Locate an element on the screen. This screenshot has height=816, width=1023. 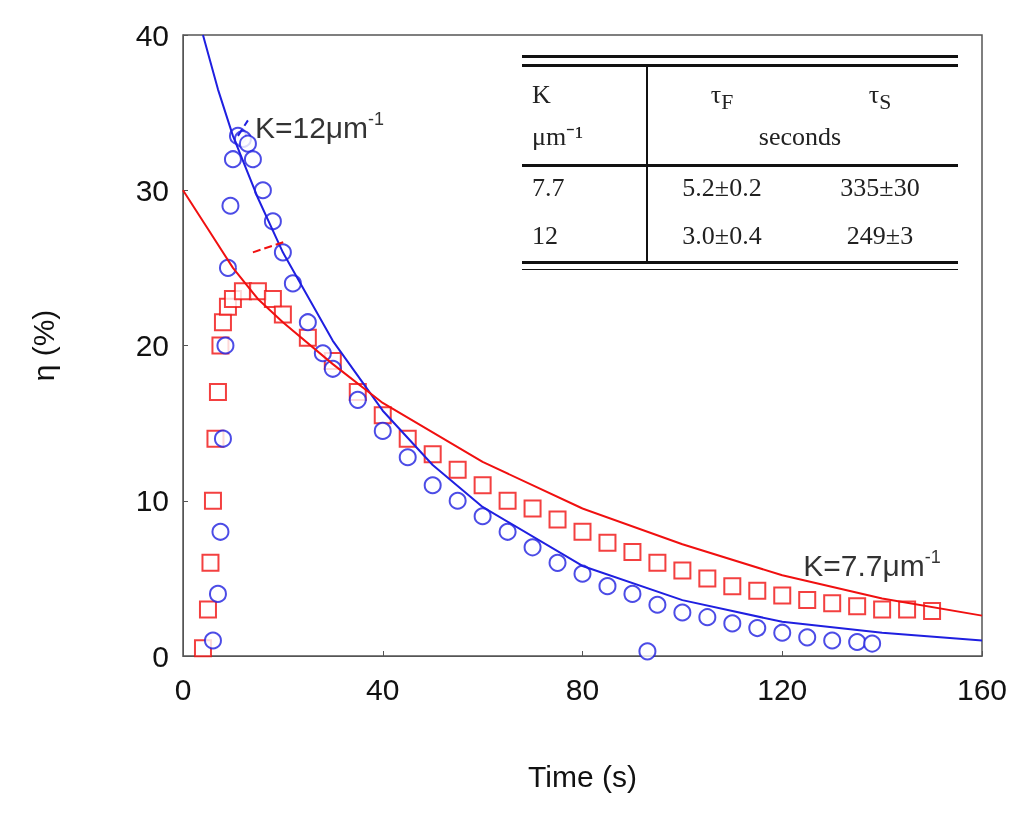
y-tick-label: 30 is located at coordinates (152, 190).